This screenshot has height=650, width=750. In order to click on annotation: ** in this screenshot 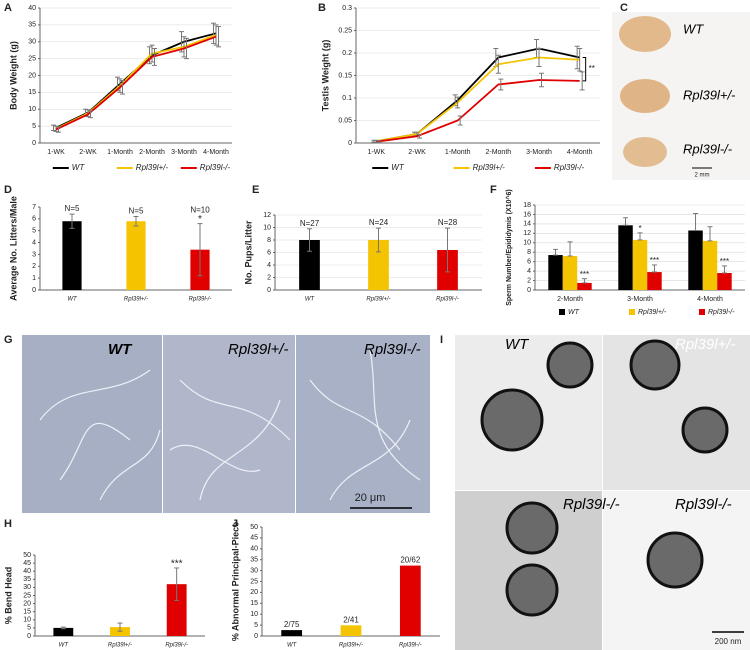, I will do `click(592, 68)`.